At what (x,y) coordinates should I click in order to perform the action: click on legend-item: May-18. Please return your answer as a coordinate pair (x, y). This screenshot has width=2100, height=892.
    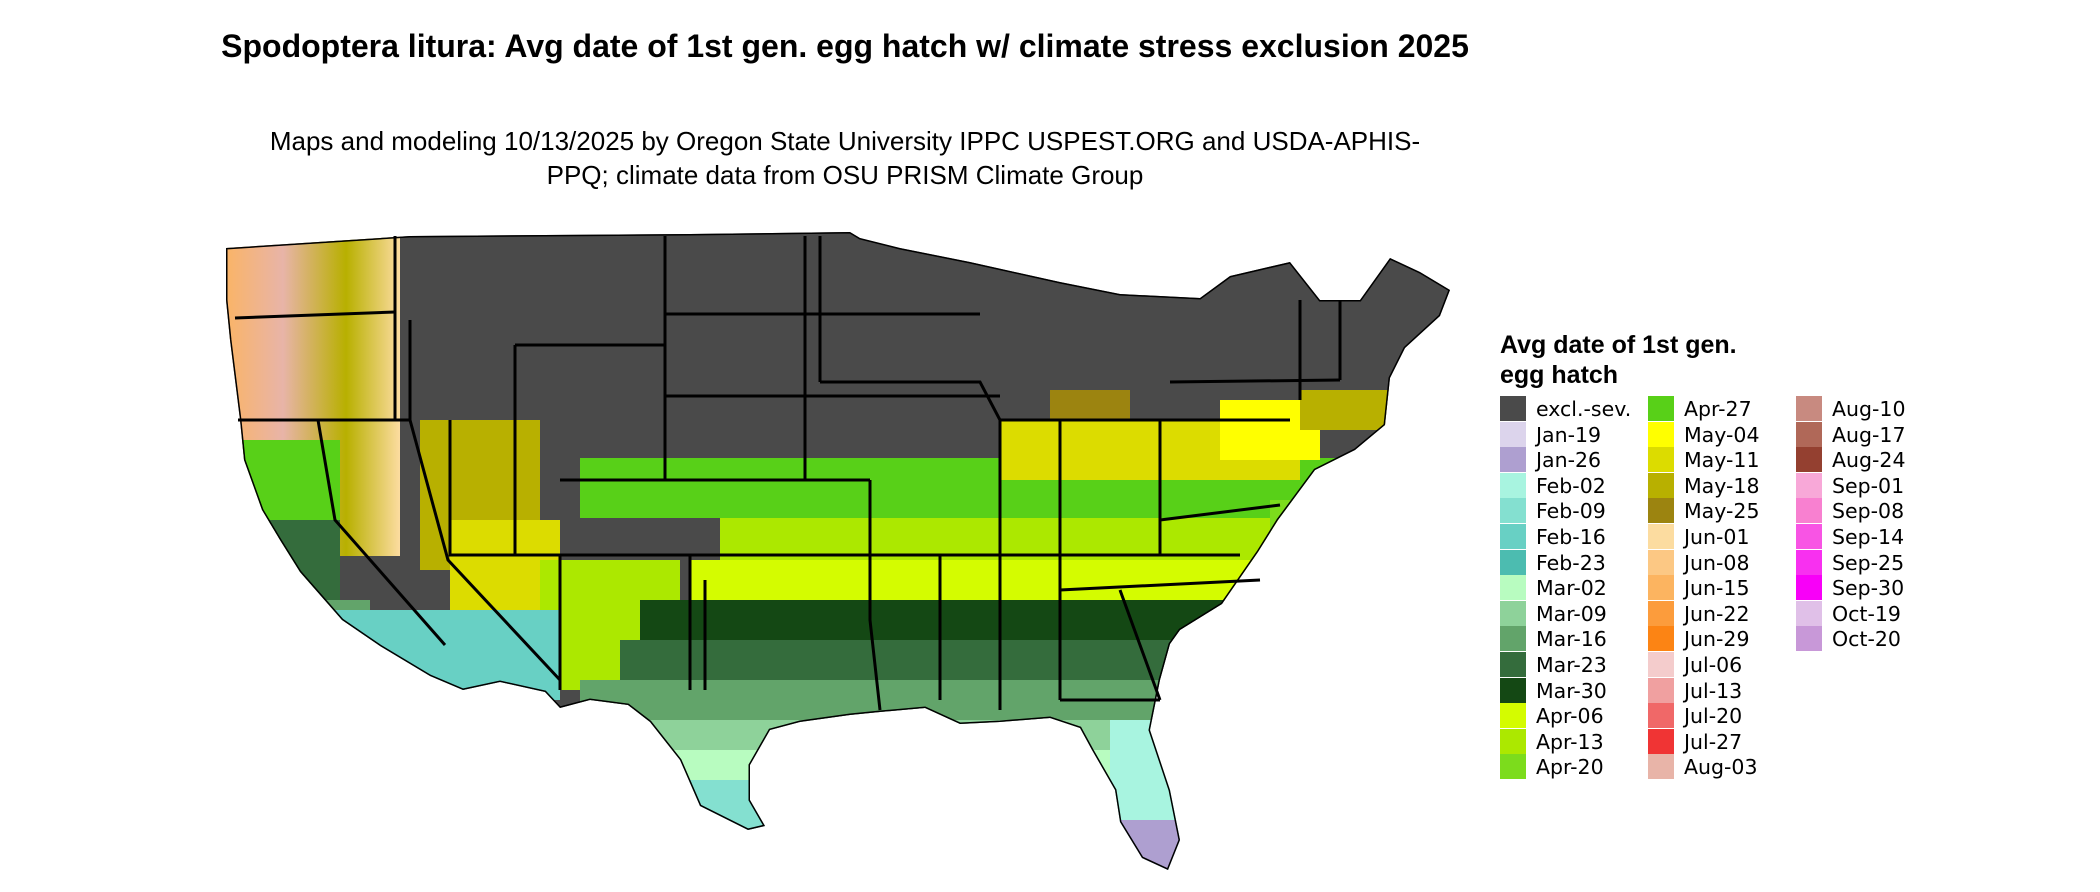
    Looking at the image, I should click on (1718, 485).